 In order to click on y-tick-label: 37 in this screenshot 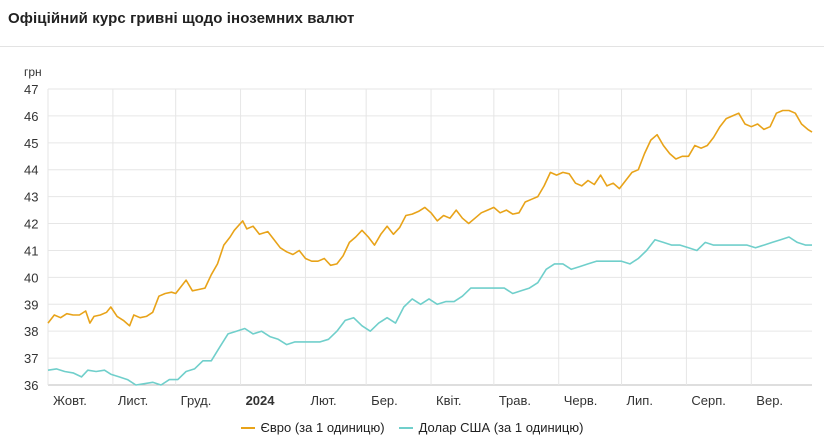, I will do `click(31, 358)`.